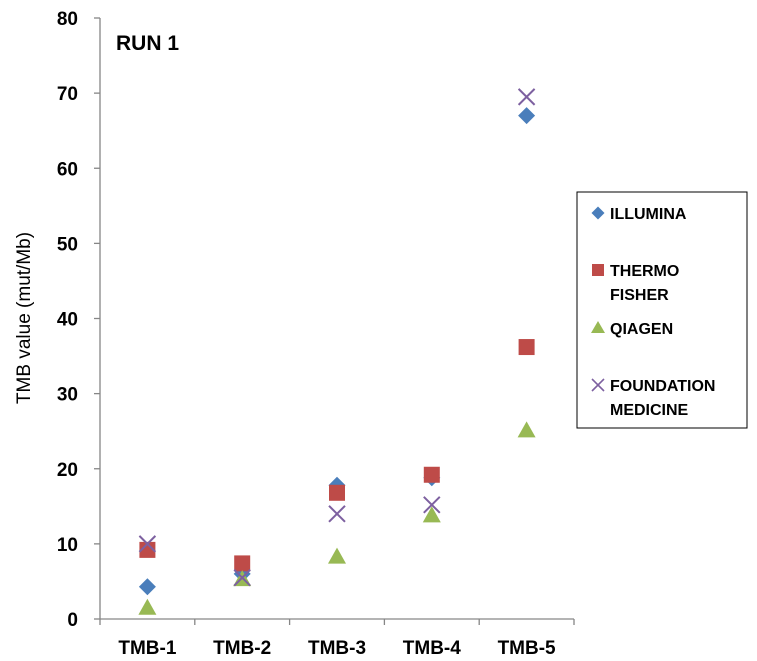 The width and height of the screenshot is (757, 661). I want to click on y-tick-label: 40, so click(67, 320).